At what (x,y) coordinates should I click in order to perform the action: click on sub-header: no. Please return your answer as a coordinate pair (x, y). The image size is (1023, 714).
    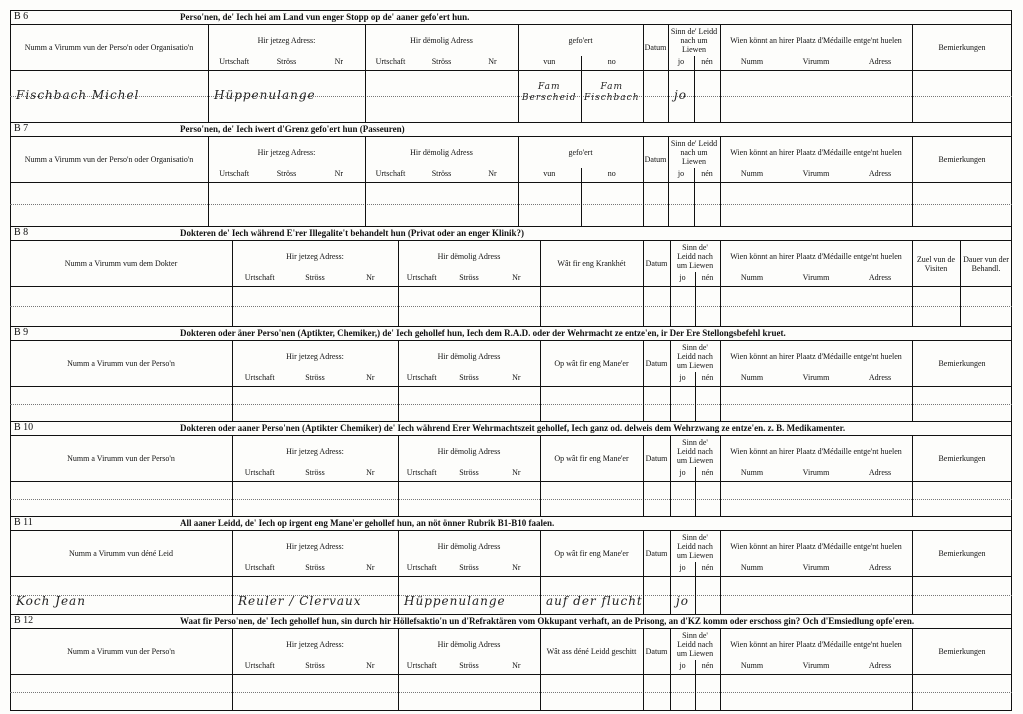
    Looking at the image, I should click on (611, 61).